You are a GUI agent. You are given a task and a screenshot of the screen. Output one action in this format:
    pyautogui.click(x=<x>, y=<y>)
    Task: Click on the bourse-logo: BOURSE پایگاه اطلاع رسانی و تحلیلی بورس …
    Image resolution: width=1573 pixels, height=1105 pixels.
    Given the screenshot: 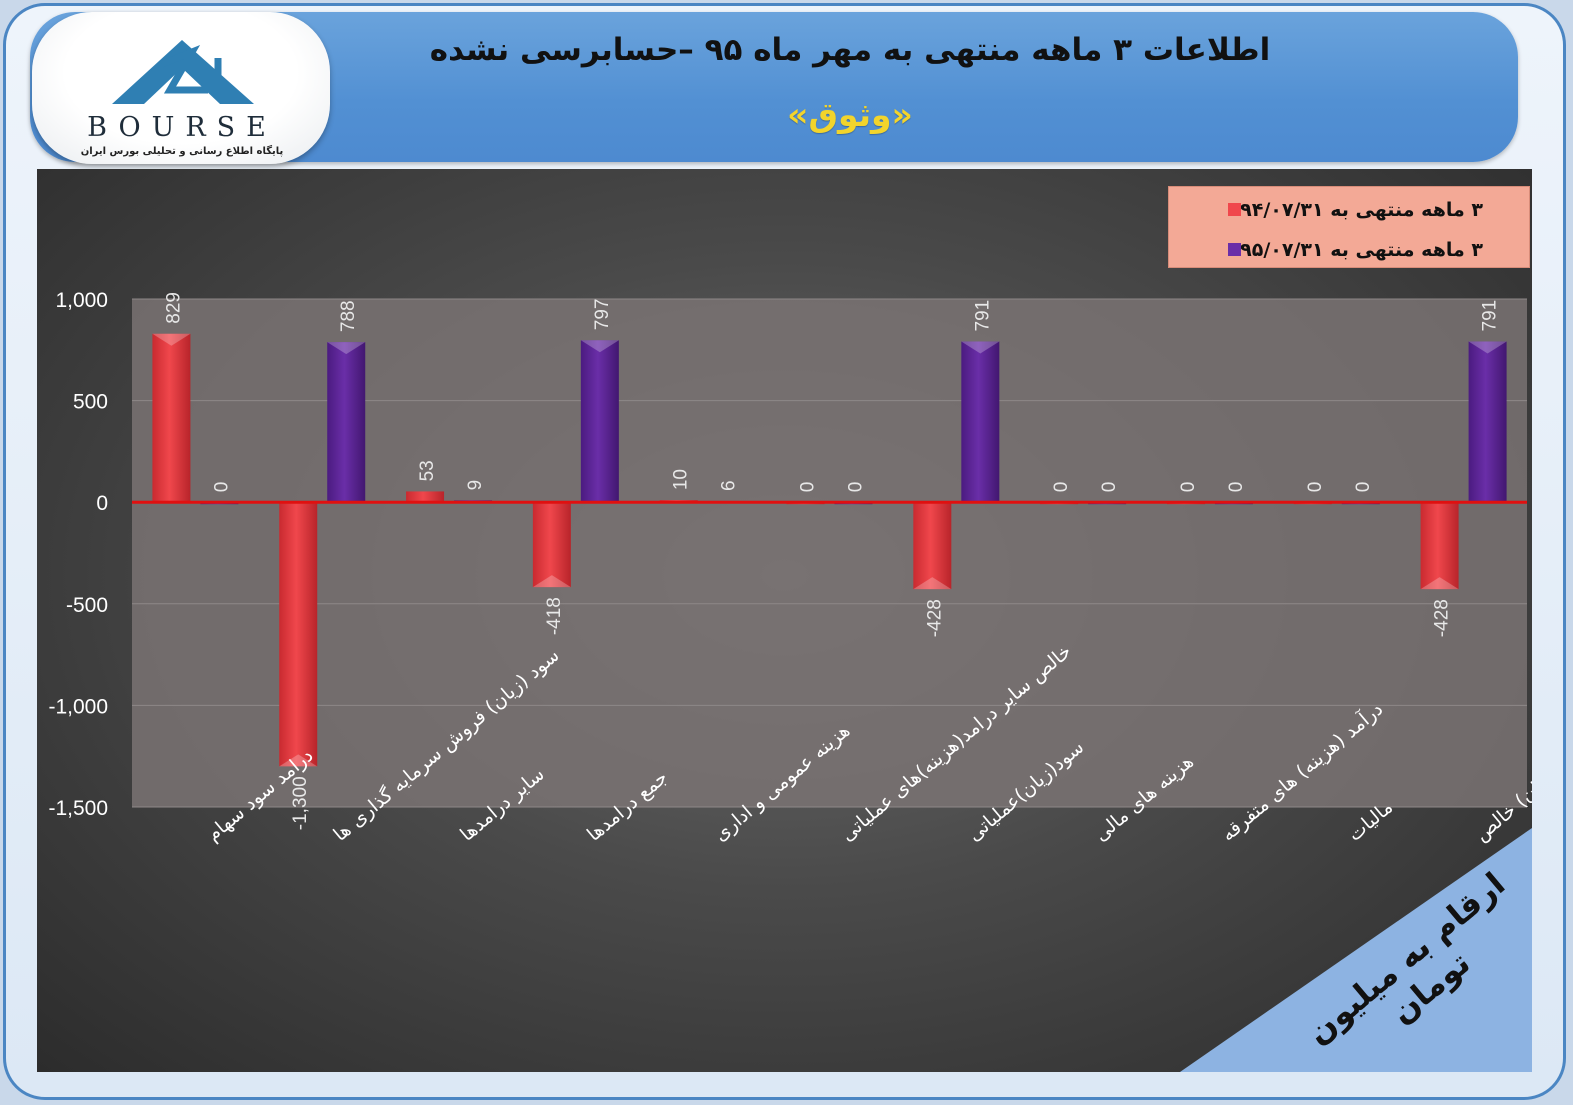 What is the action you would take?
    pyautogui.click(x=181, y=88)
    